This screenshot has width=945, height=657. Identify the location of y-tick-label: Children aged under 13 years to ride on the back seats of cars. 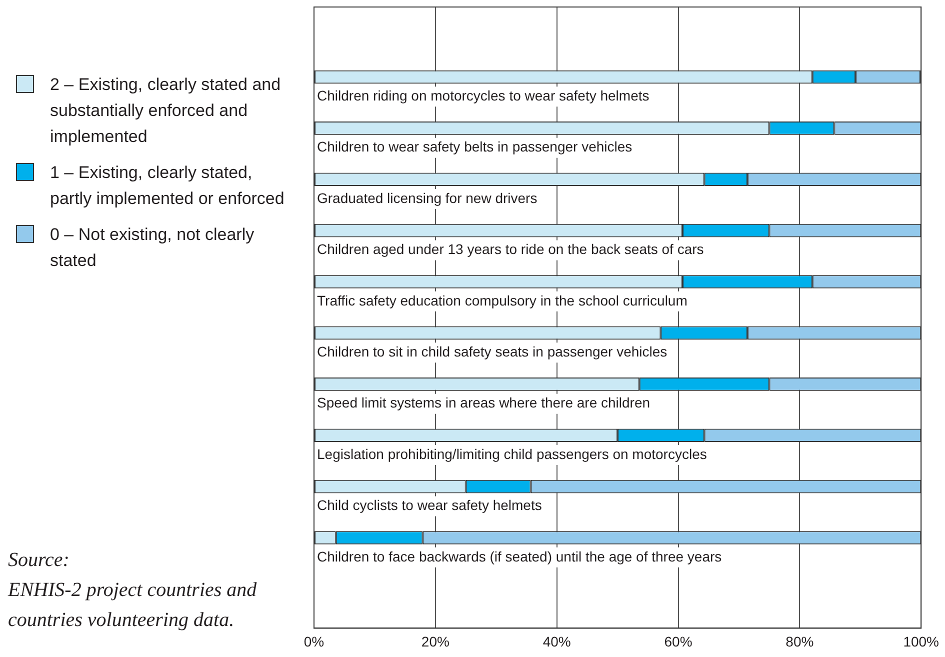
(510, 249).